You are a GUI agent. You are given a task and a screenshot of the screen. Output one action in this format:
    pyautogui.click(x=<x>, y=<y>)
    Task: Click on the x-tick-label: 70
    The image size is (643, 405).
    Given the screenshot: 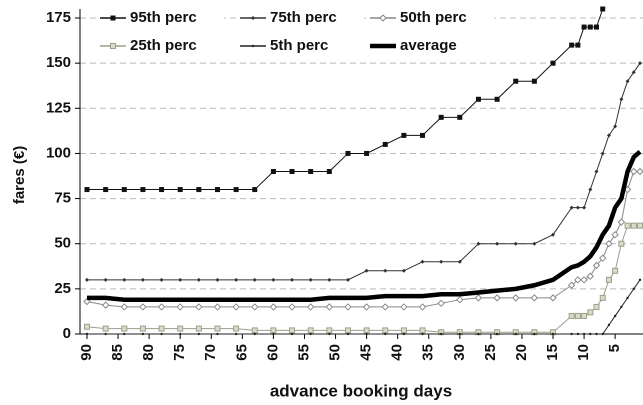 What is the action you would take?
    pyautogui.click(x=210, y=352)
    